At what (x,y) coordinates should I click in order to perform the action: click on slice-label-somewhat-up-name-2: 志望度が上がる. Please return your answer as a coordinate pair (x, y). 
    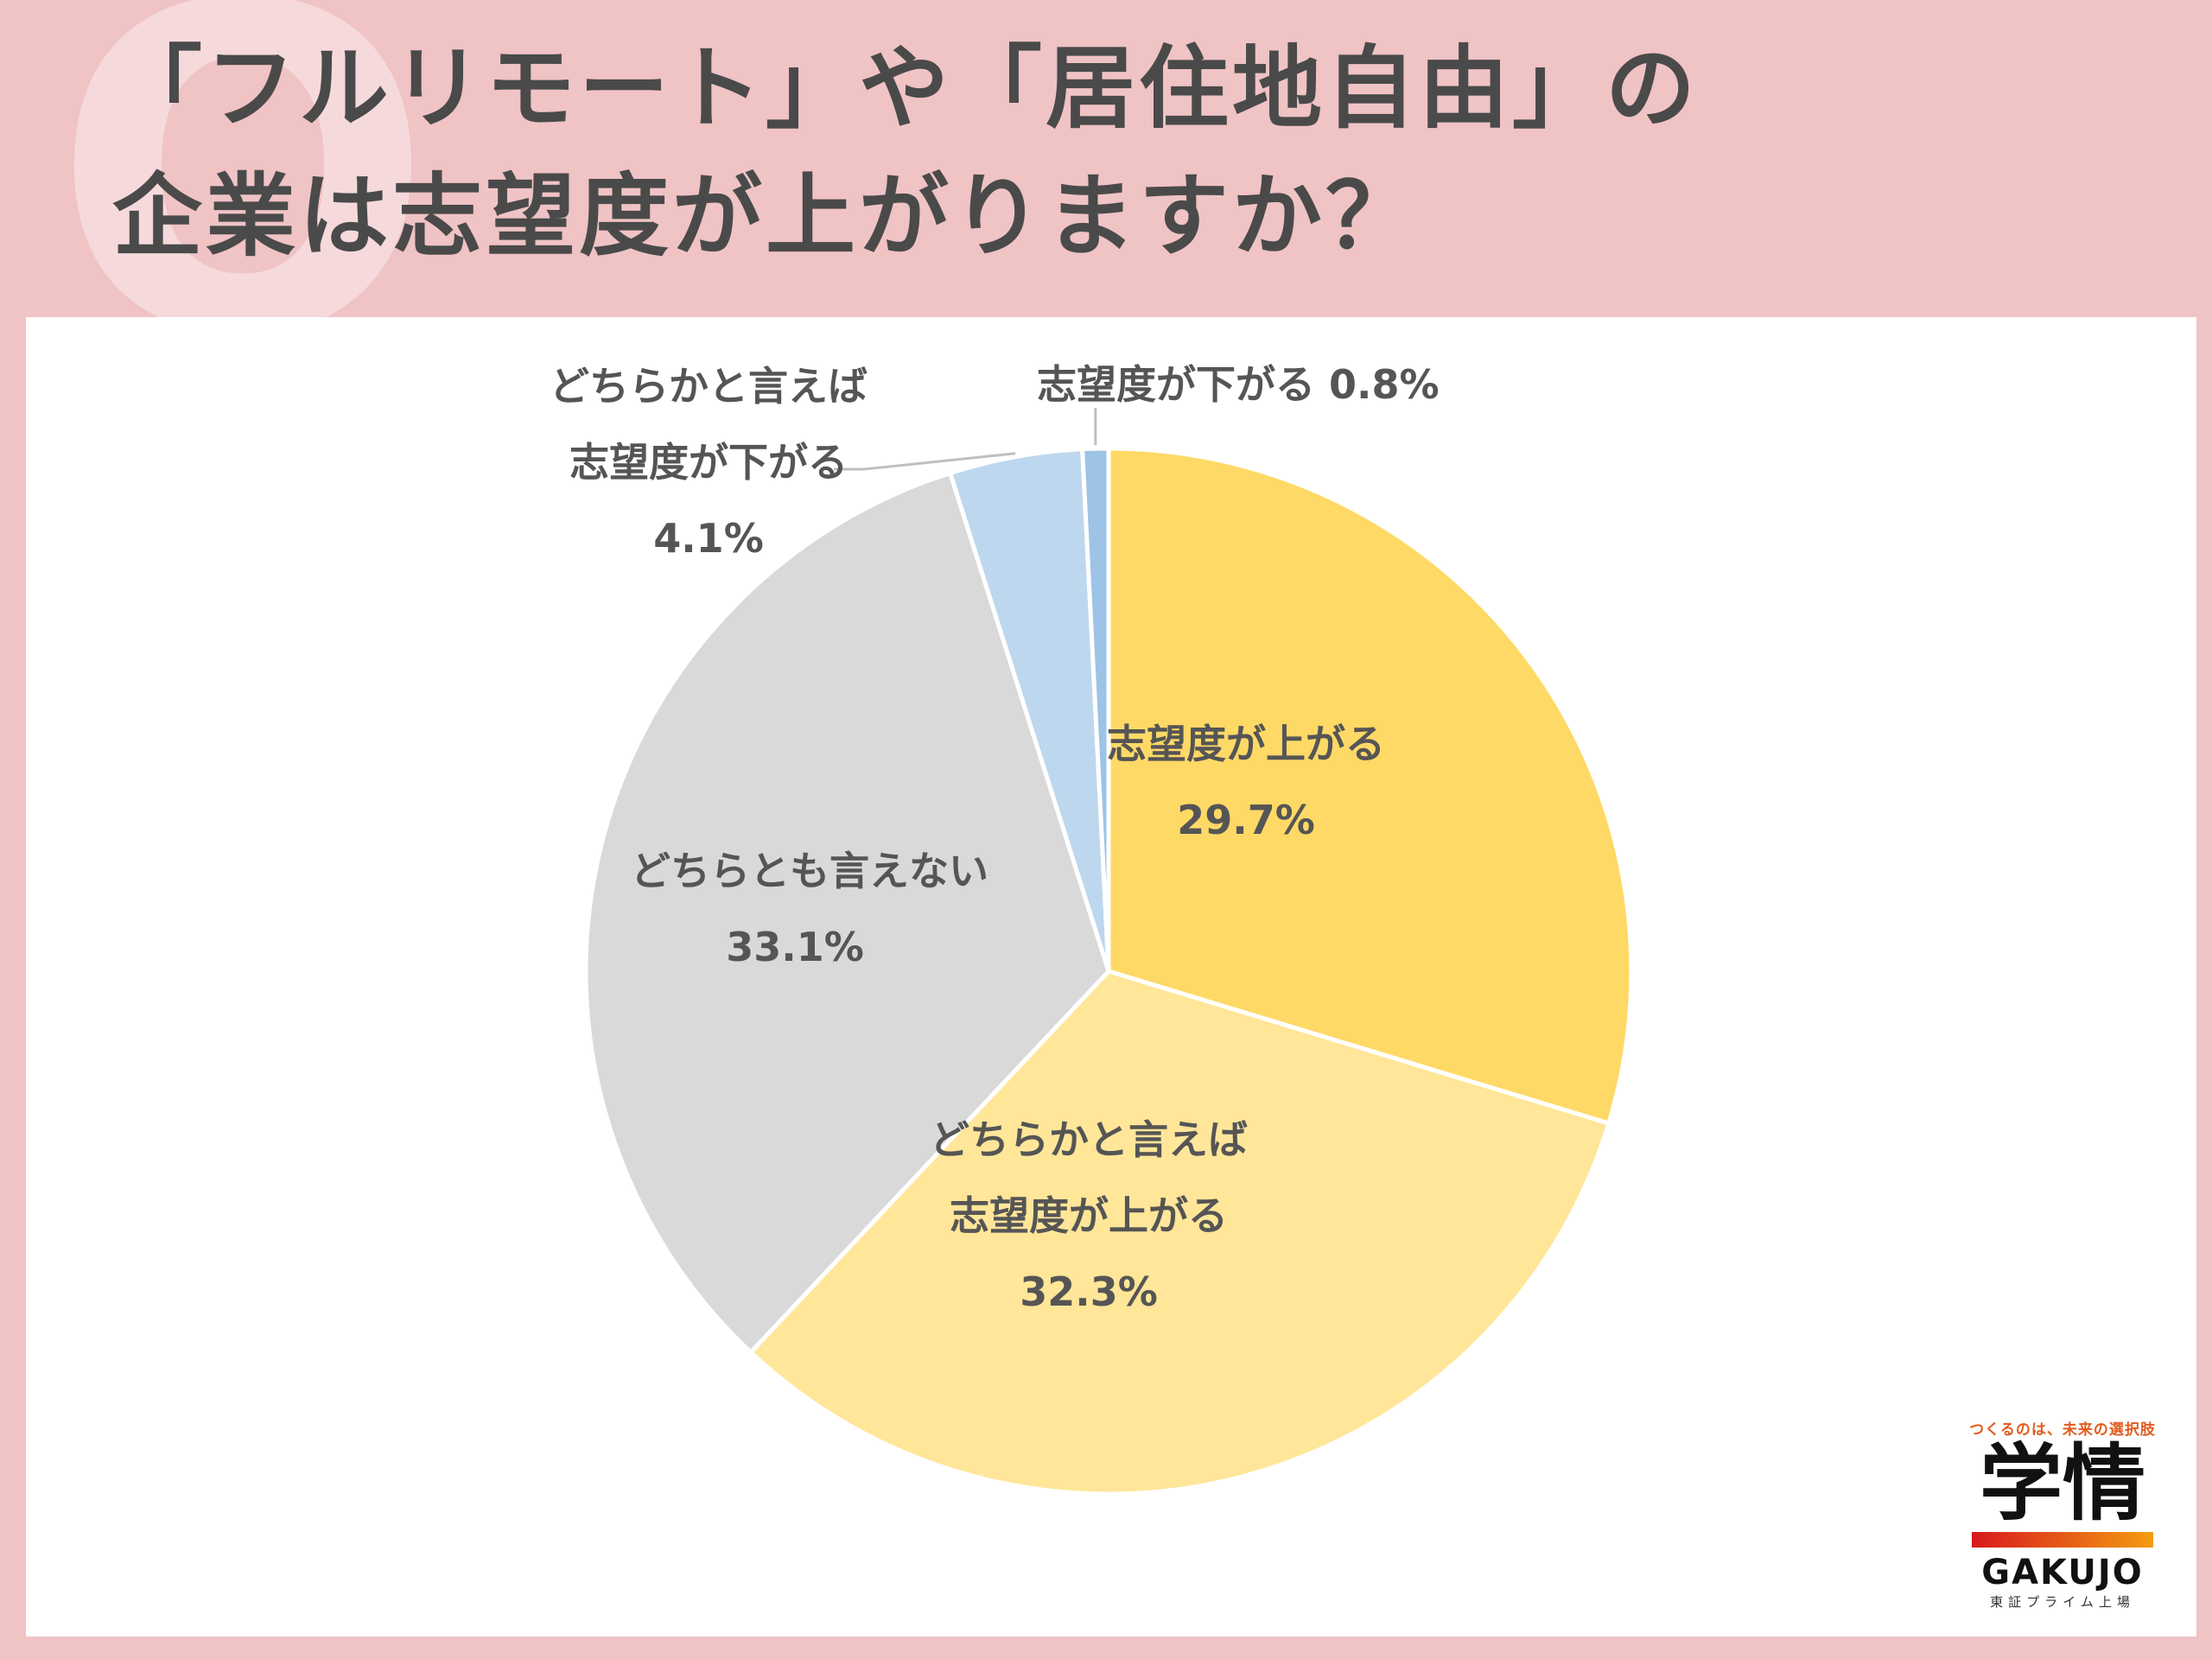
    Looking at the image, I should click on (1089, 1215).